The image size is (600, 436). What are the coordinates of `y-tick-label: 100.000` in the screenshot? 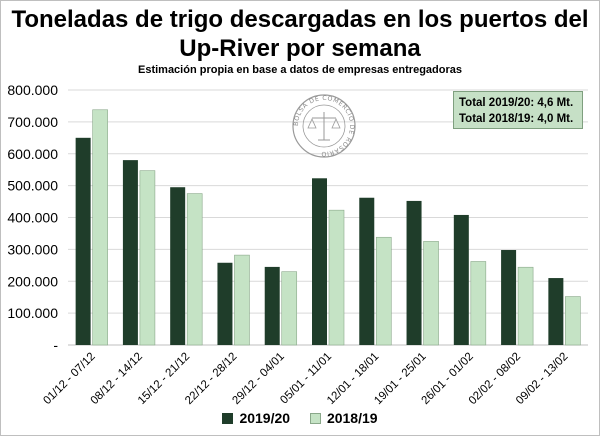 It's located at (32, 313).